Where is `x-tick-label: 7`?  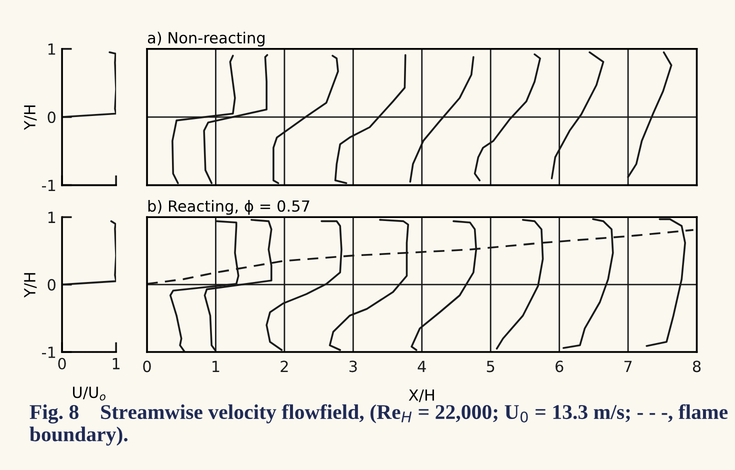 x-tick-label: 7 is located at coordinates (628, 366).